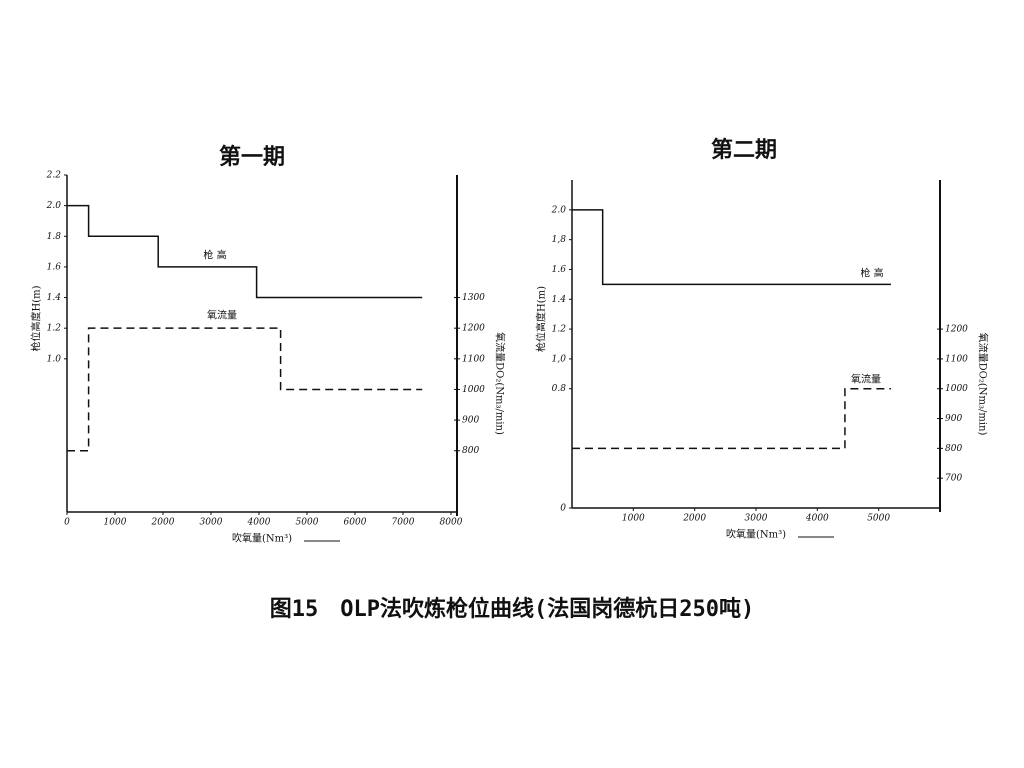  What do you see at coordinates (403, 523) in the screenshot?
I see `x-tick-label: 7000` at bounding box center [403, 523].